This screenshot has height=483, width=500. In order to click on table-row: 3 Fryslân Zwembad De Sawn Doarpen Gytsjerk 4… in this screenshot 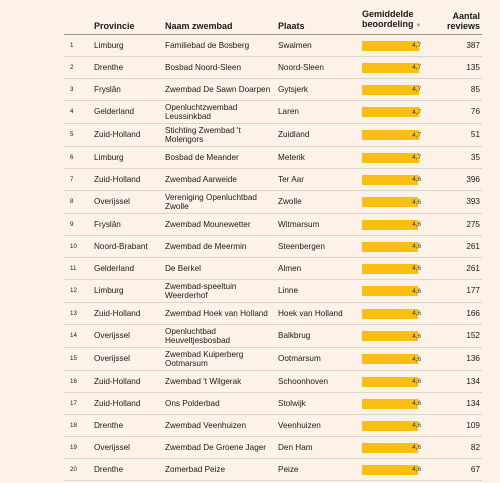, I will do `click(273, 89)`.